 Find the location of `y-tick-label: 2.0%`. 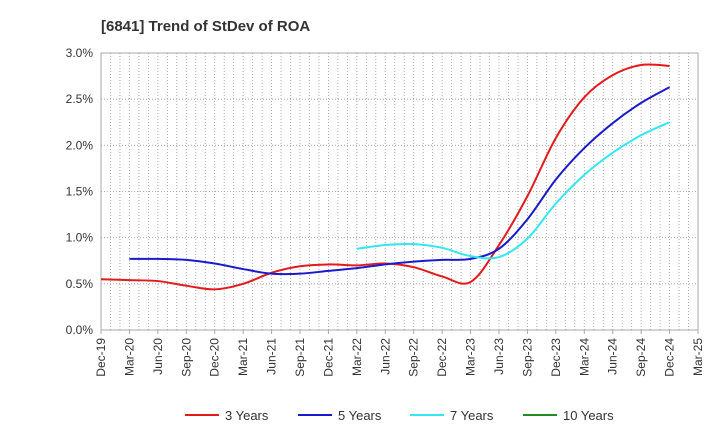

y-tick-label: 2.0% is located at coordinates (80, 145).